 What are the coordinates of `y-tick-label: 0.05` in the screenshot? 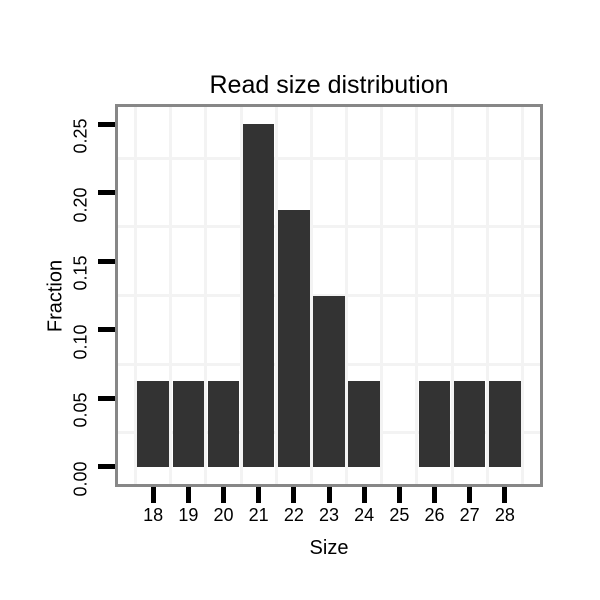 It's located at (80, 410).